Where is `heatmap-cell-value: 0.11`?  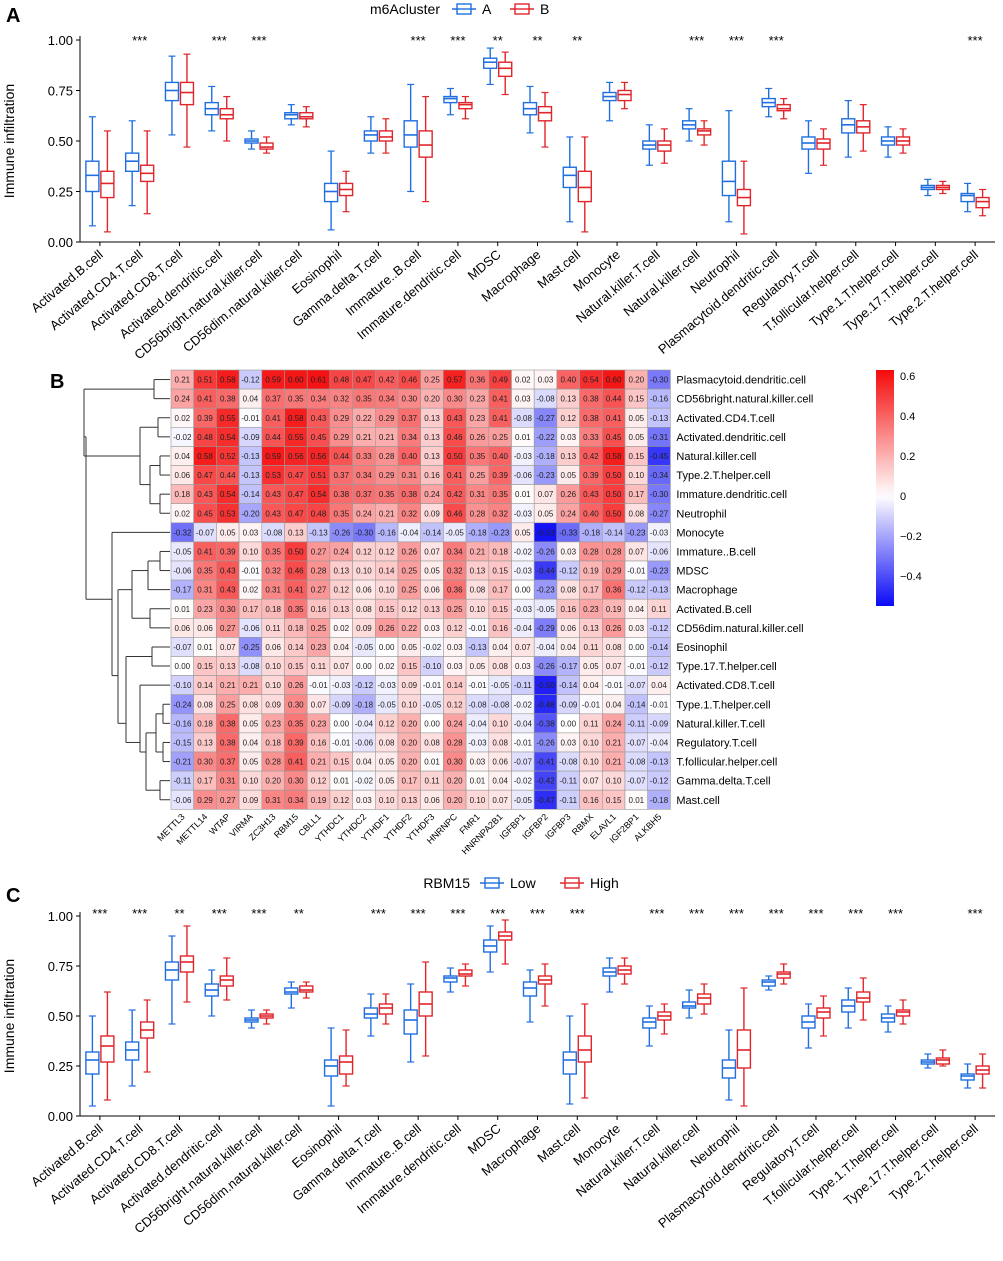 heatmap-cell-value: 0.11 is located at coordinates (274, 628).